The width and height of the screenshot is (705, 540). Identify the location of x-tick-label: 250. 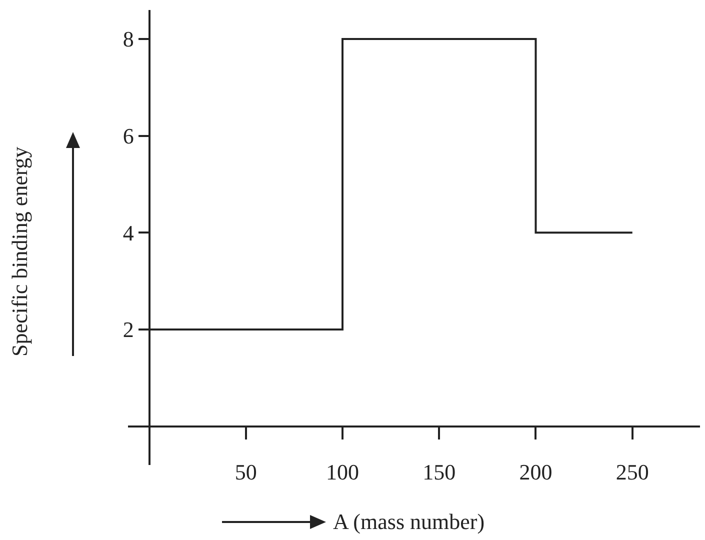
(632, 472).